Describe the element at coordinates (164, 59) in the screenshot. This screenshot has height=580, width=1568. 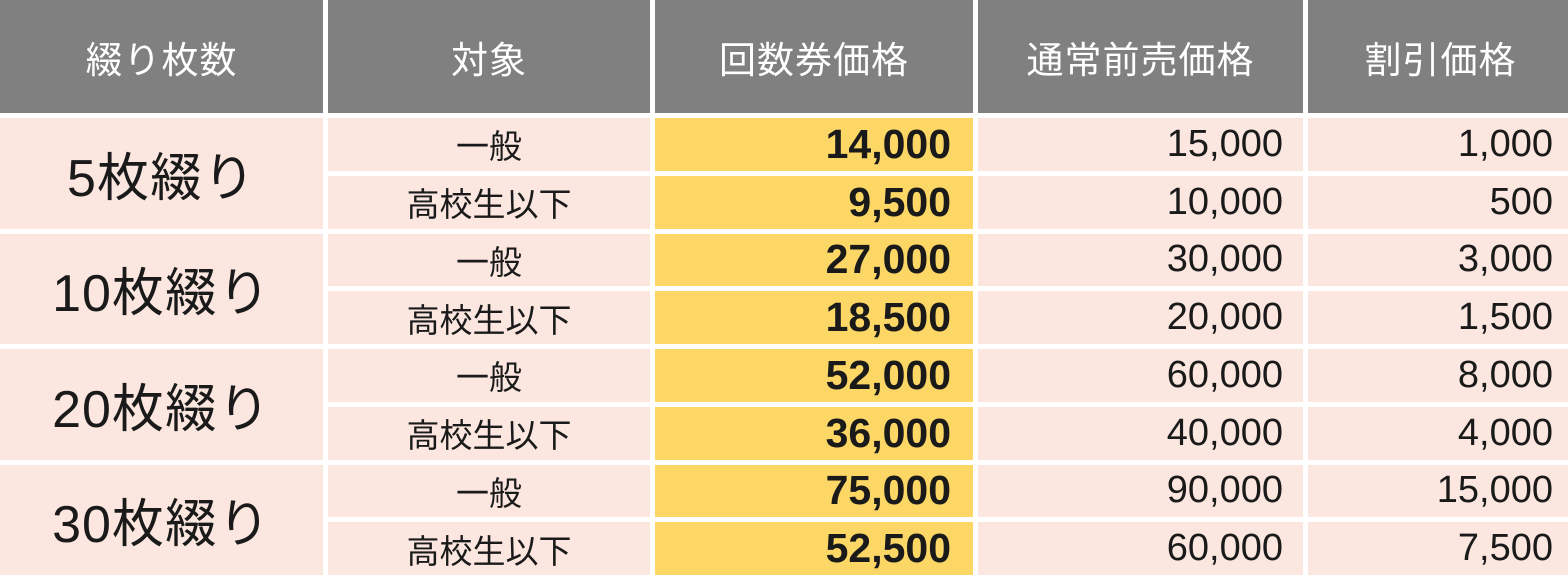
I see `column-header-tier: 綴り枚数` at that location.